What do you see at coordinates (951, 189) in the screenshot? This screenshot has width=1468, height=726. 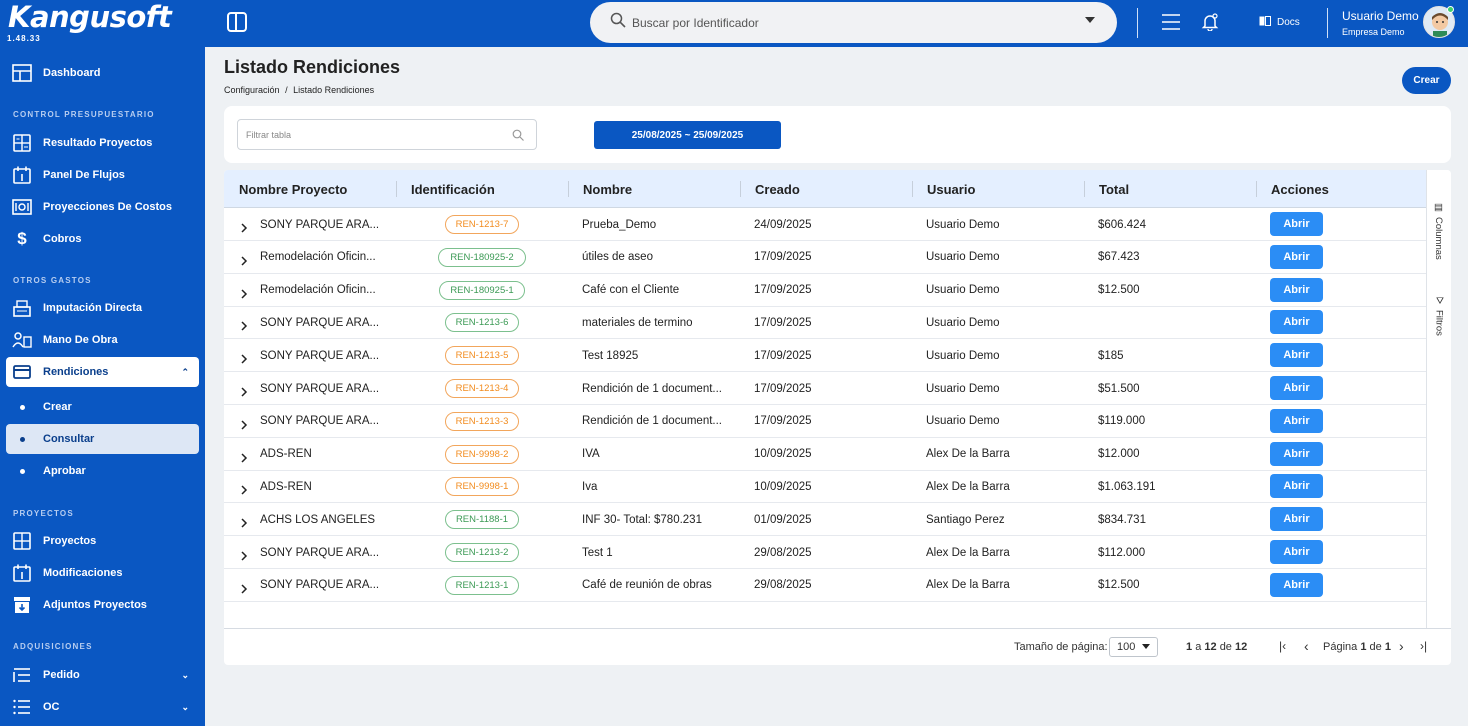 I see `column-header-usuario: Usuario` at bounding box center [951, 189].